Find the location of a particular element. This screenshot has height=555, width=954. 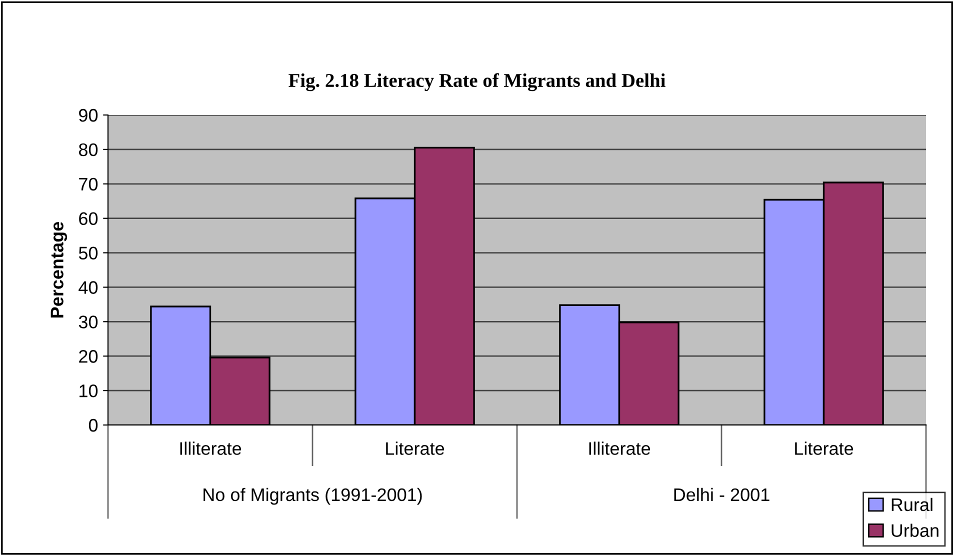

y-tick-label: 20 is located at coordinates (88, 356).